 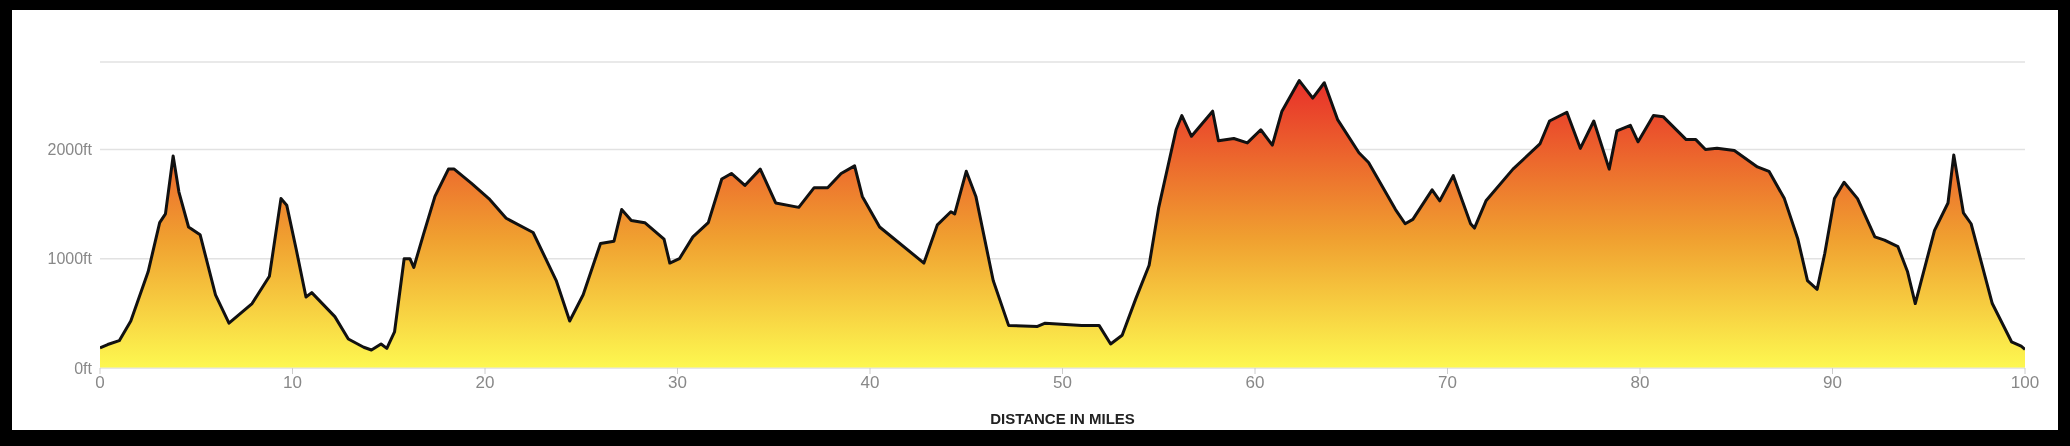 I want to click on x-tick-label: 50, so click(x=1062, y=383).